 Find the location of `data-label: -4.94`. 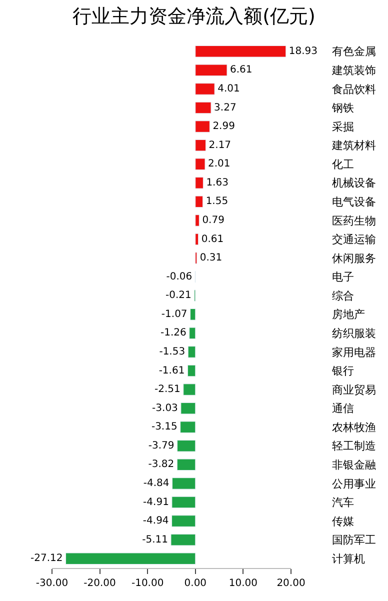

data-label: -4.94 is located at coordinates (155, 521).